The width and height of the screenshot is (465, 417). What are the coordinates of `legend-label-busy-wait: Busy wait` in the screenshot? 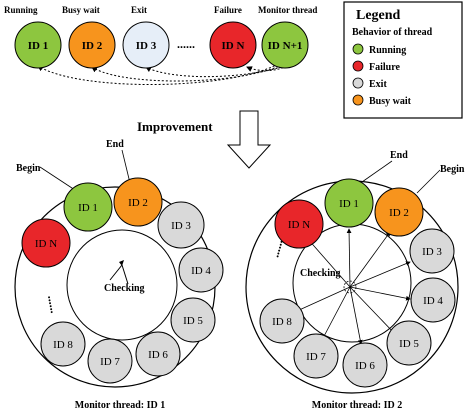 It's located at (390, 101).